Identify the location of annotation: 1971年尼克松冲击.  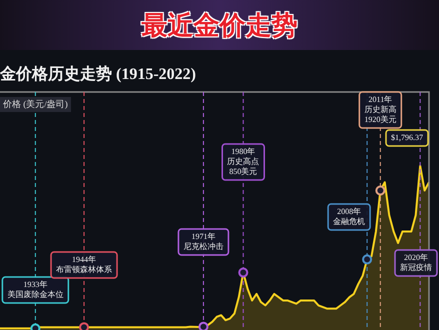
(203, 242).